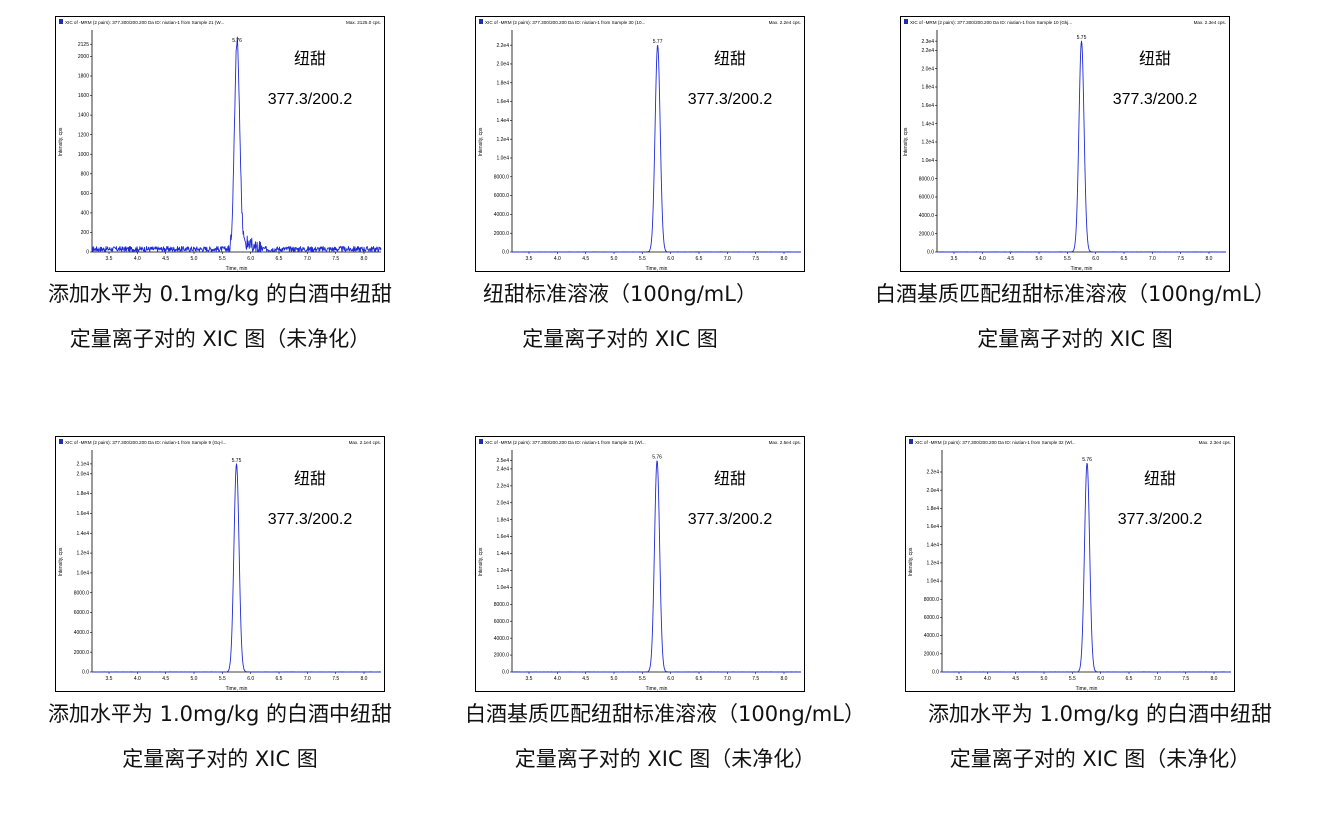 The image size is (1320, 822). What do you see at coordinates (657, 457) in the screenshot?
I see `peak-time-label: 5.76` at bounding box center [657, 457].